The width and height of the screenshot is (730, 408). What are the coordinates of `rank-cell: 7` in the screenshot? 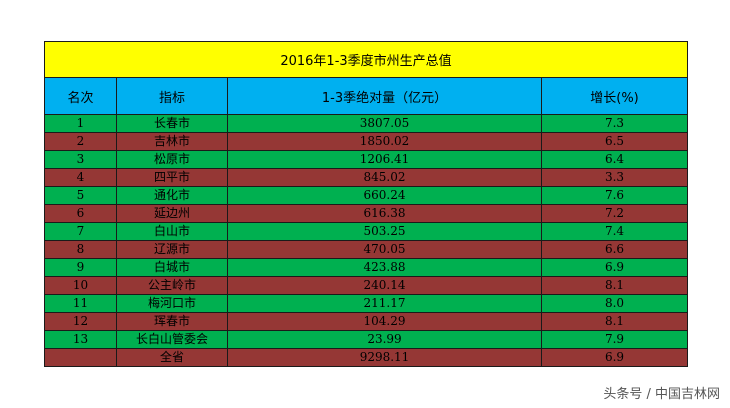 It's located at (80, 231).